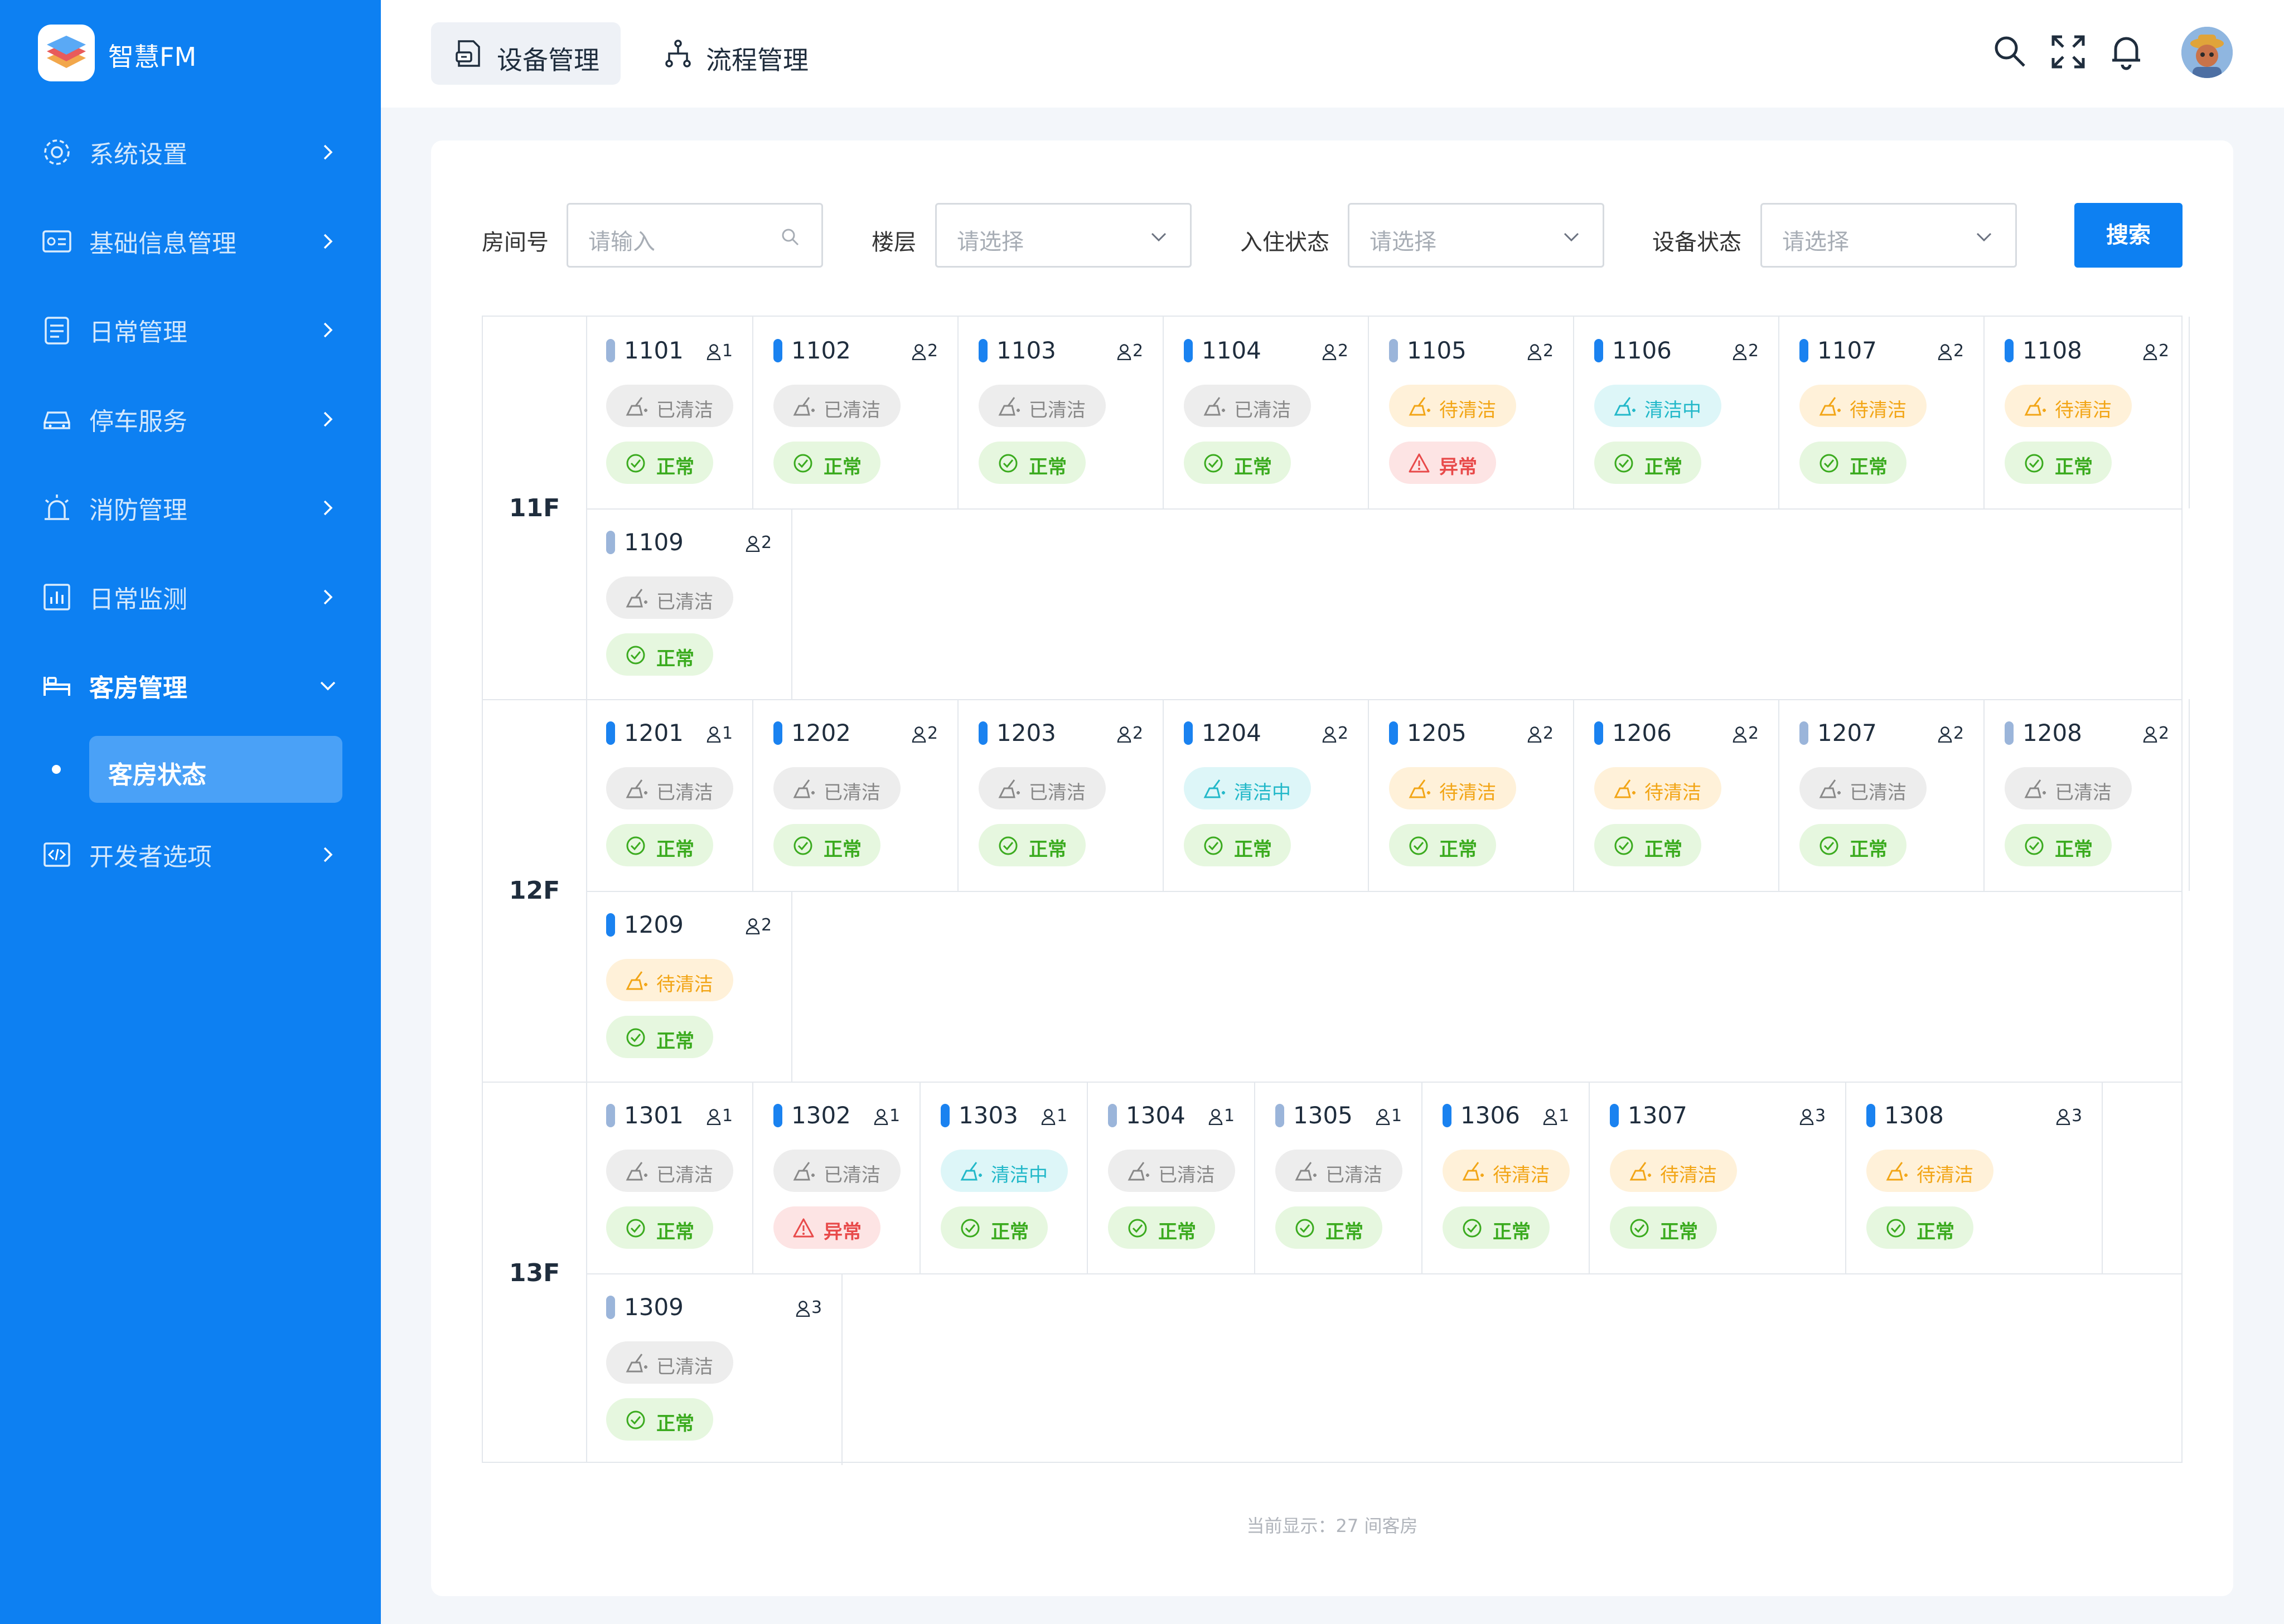  I want to click on sidebar-item-daily-monitoring: 日常监测, so click(190, 597).